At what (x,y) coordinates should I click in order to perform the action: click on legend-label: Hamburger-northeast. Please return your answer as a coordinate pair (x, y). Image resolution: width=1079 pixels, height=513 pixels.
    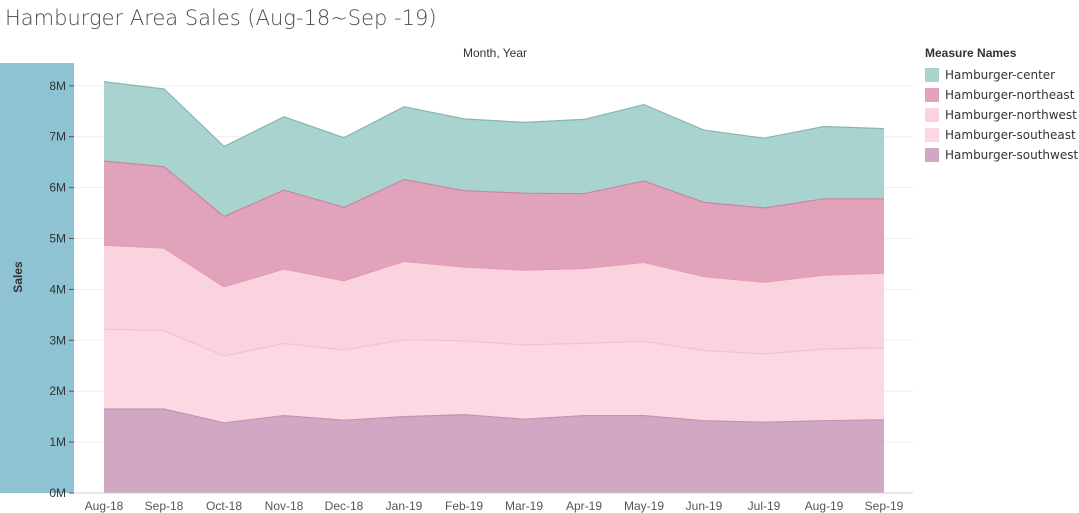
    Looking at the image, I should click on (1010, 95).